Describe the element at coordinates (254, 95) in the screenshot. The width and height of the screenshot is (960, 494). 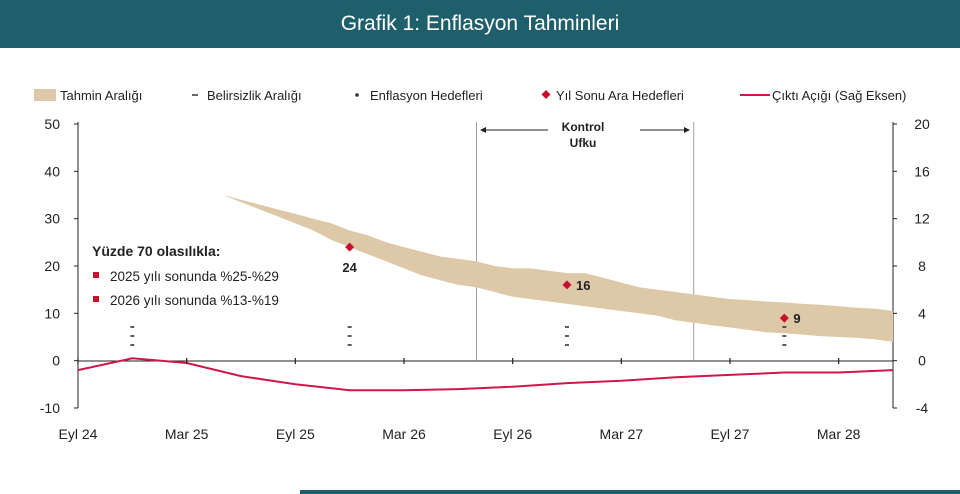
I see `legend-uncertainty-label: Belirsizlik Aralığı` at that location.